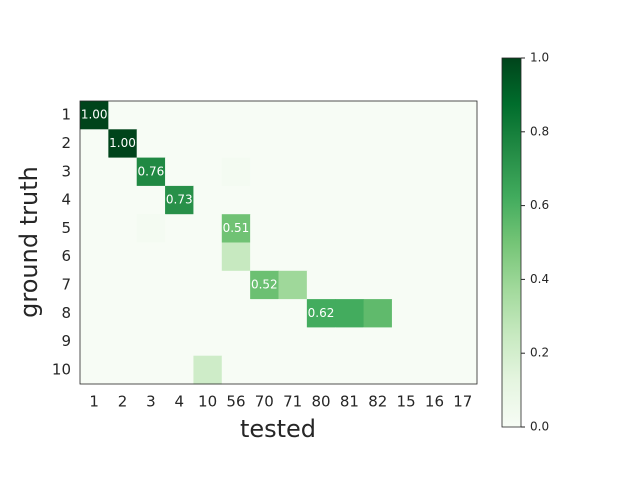 Image resolution: width=640 pixels, height=480 pixels. What do you see at coordinates (66, 256) in the screenshot?
I see `y-tick-label: 6` at bounding box center [66, 256].